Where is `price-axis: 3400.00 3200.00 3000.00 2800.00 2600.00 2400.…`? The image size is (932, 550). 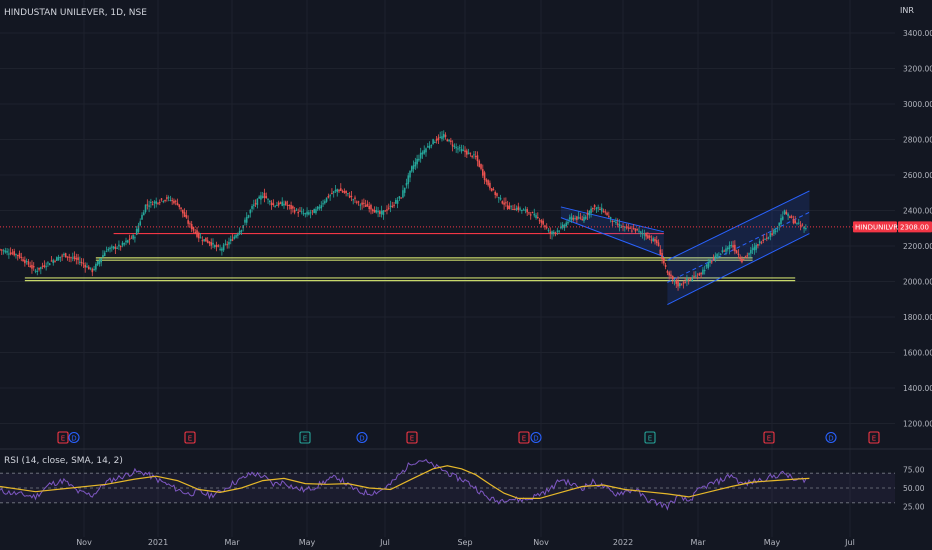 price-axis: 3400.00 3200.00 3000.00 2800.00 2600.00 2400.… is located at coordinates (917, 229).